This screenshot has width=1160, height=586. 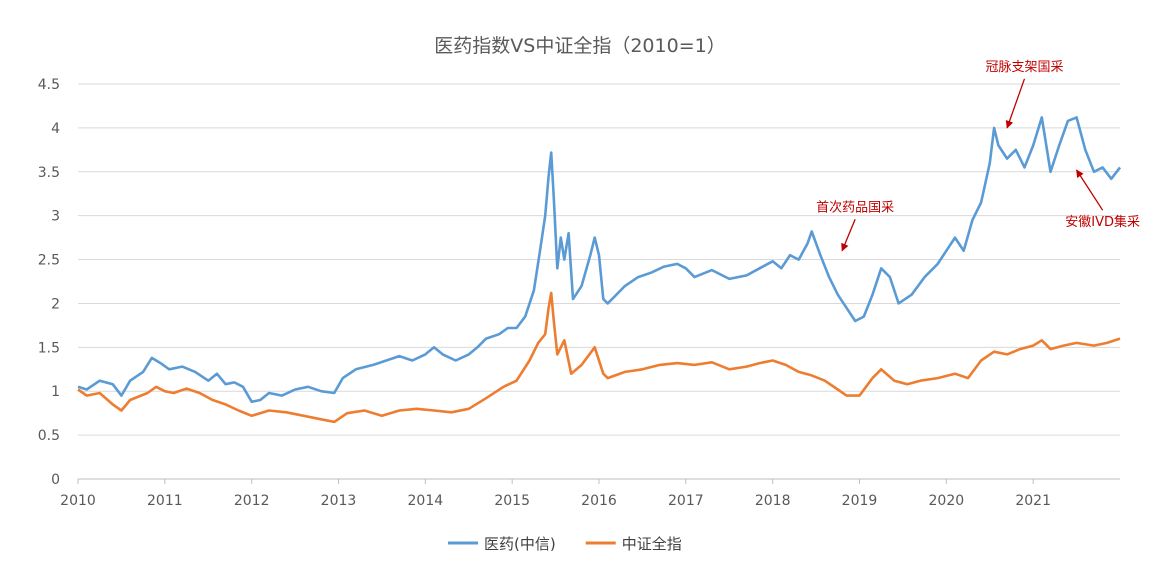 What do you see at coordinates (686, 501) in the screenshot?
I see `x-tick-label: 2017` at bounding box center [686, 501].